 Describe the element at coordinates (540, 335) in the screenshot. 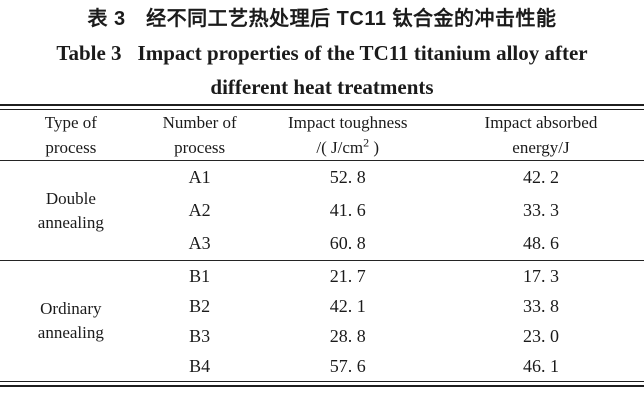

I see `energy-value-cell: 23. 0` at that location.